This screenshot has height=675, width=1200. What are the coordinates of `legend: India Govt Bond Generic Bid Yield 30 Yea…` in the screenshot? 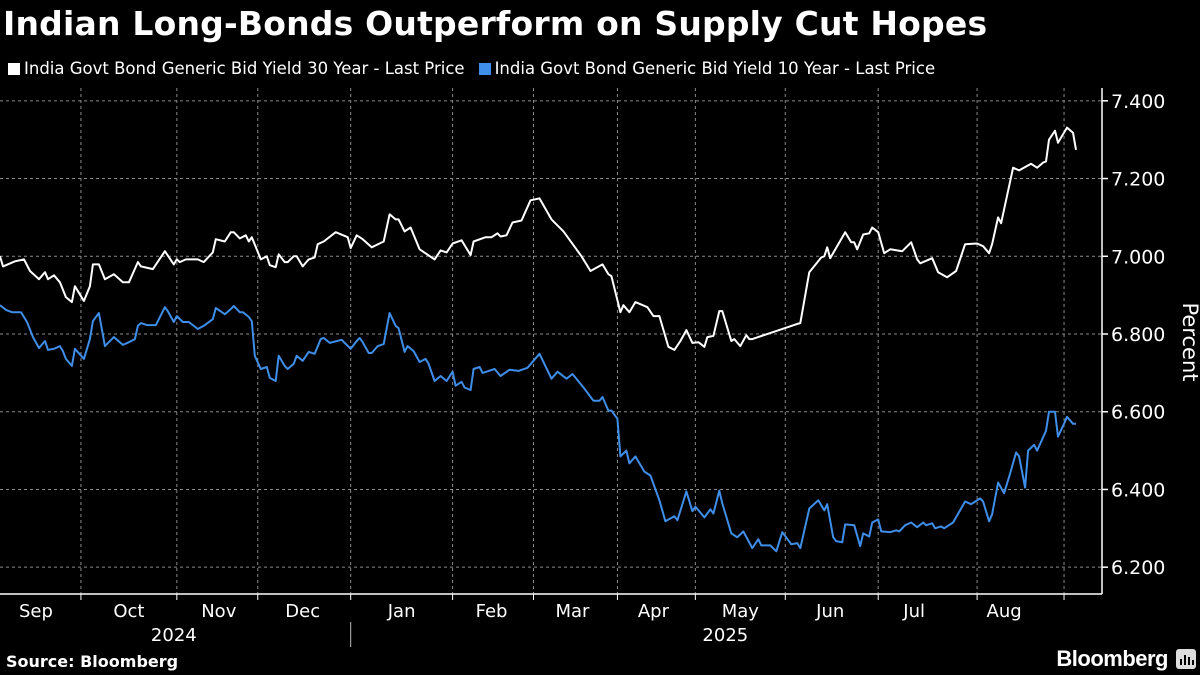 It's located at (471, 68).